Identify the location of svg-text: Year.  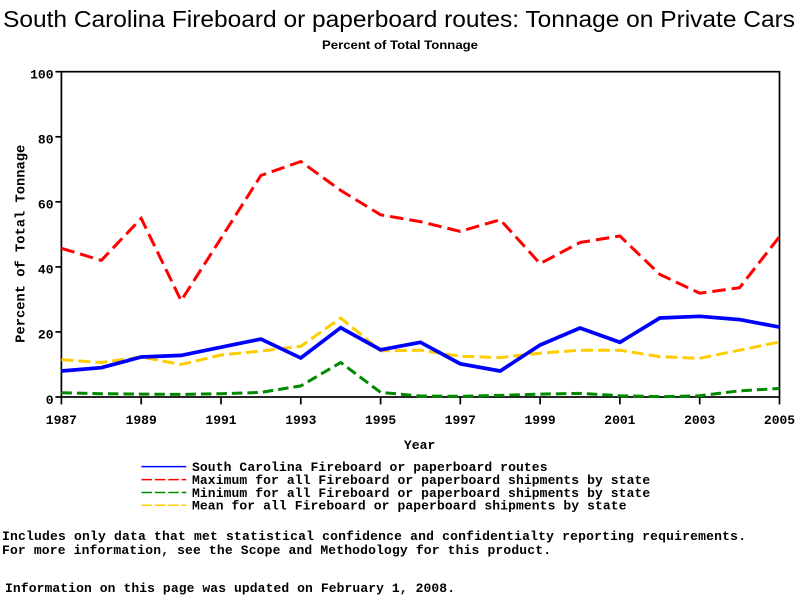
(420, 445).